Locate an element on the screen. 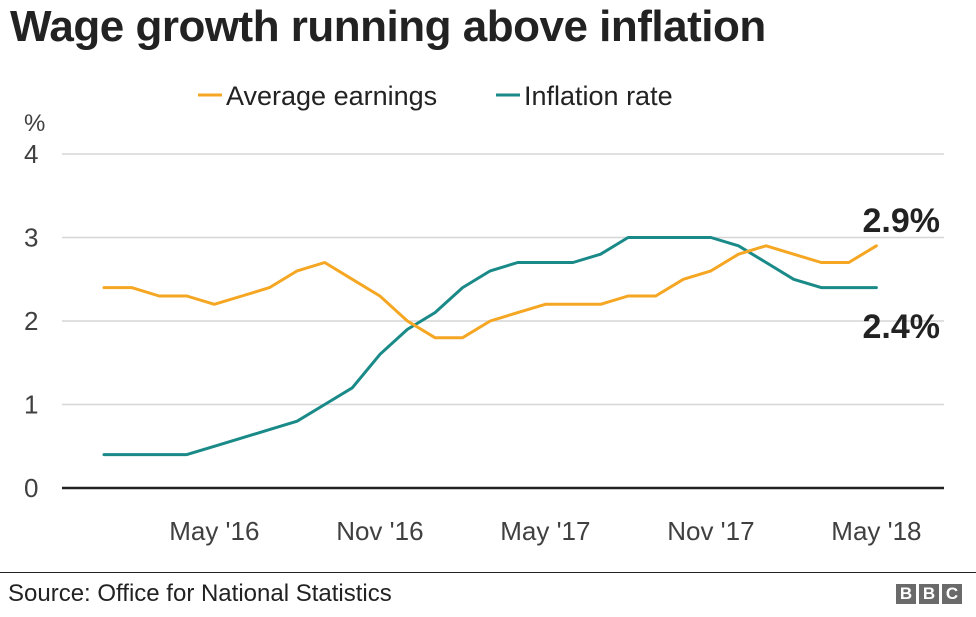  end-label-average-earnings: 2.9% is located at coordinates (902, 221).